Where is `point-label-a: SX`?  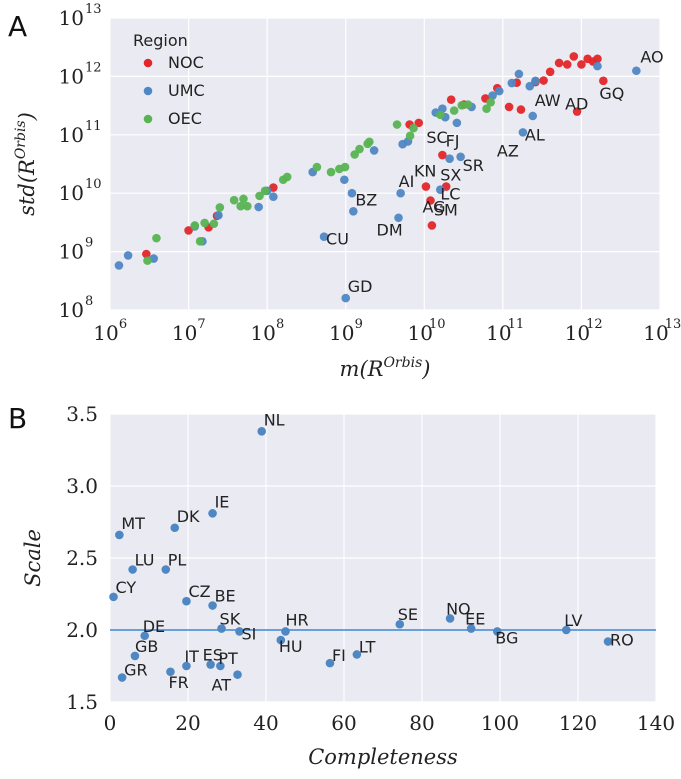 point-label-a: SX is located at coordinates (450, 175).